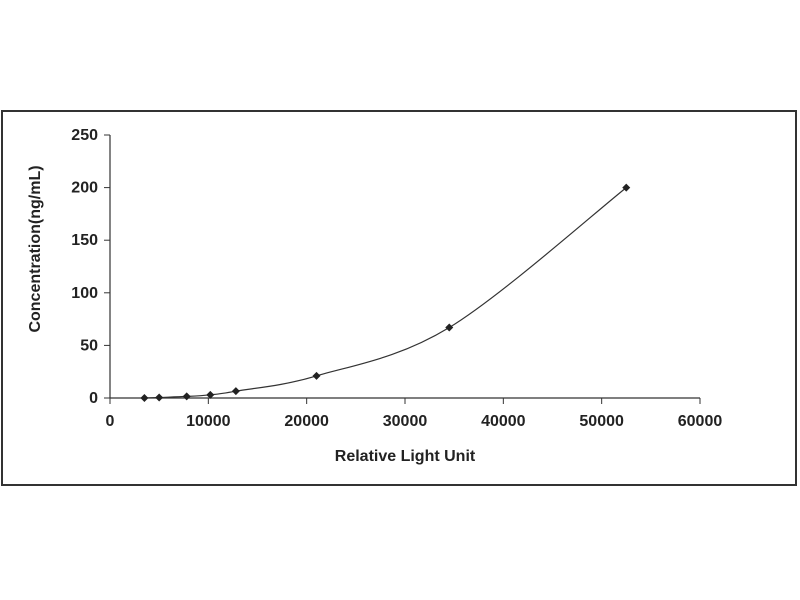 This screenshot has width=800, height=600. Describe the element at coordinates (405, 456) in the screenshot. I see `x-axis-label: Relative Light Unit` at that location.